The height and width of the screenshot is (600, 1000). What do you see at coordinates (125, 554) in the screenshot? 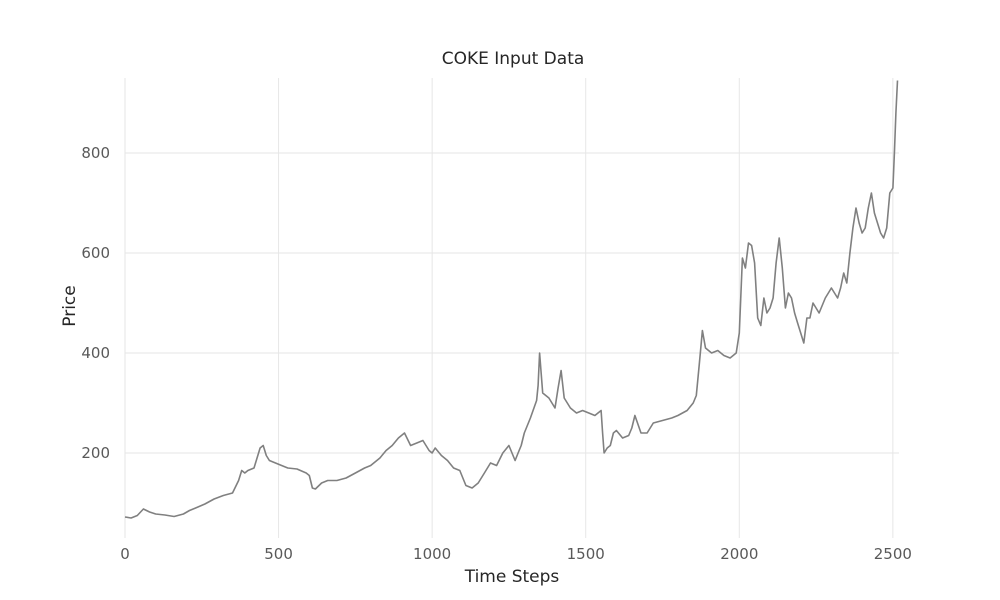
I see `x-tick-label: 0` at bounding box center [125, 554].